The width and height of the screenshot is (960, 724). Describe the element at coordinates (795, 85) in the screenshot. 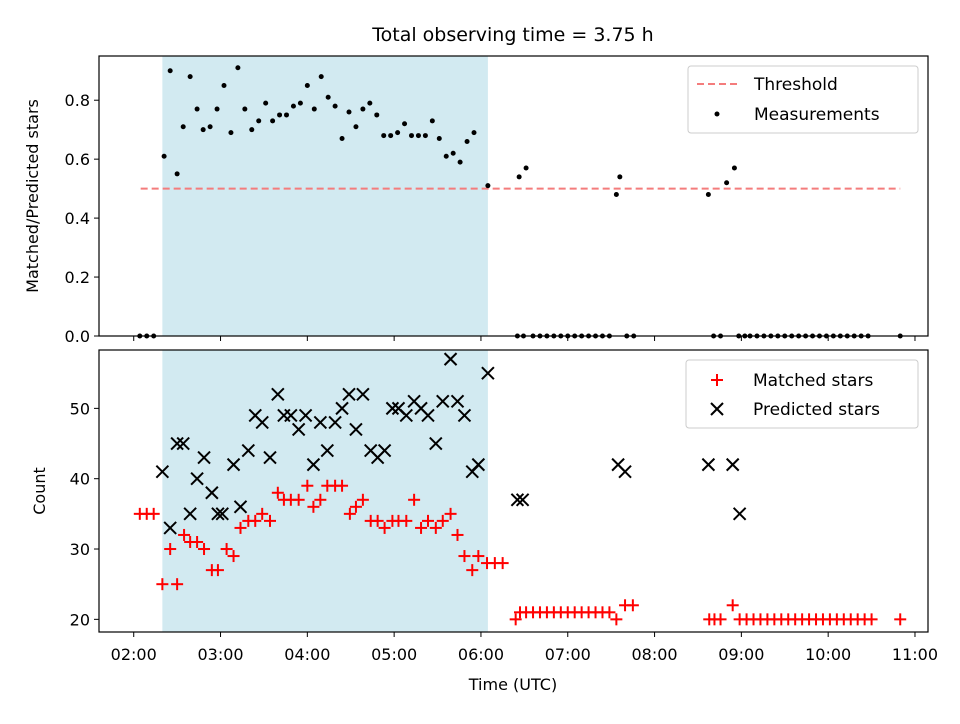

I see `legend-threshold-label: Threshold` at that location.